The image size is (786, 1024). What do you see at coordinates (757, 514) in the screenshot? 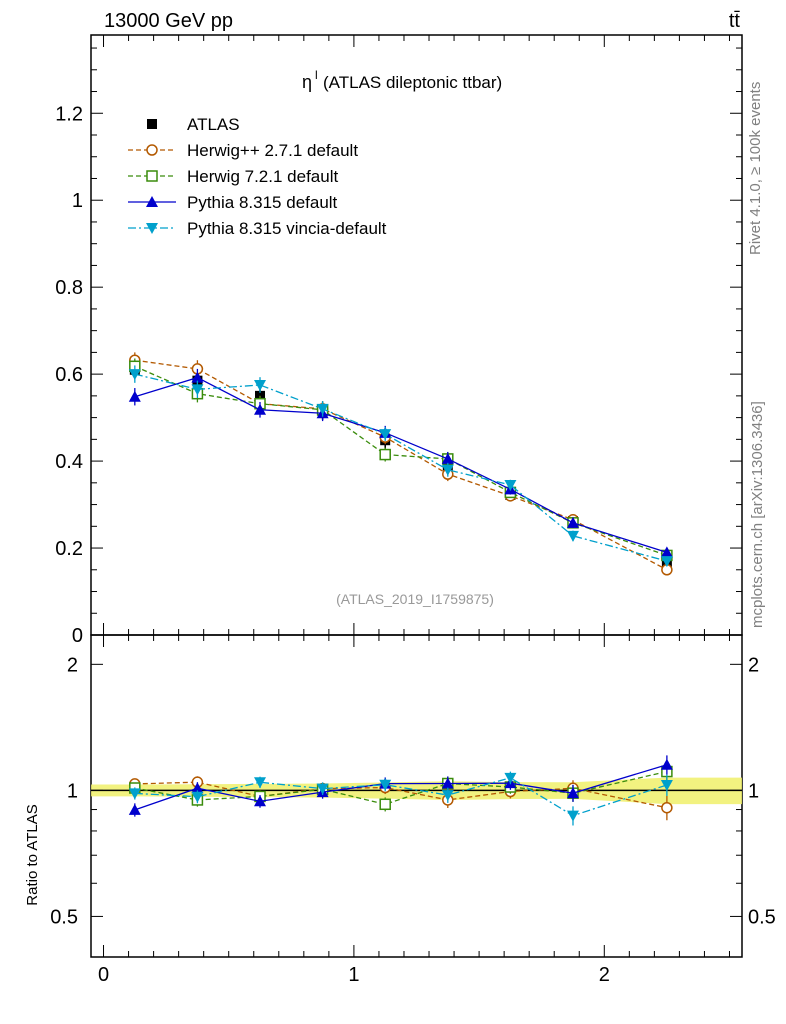
I see `mcplots-label: mcplots.cern.ch [arXiv:1306.3436]` at bounding box center [757, 514].